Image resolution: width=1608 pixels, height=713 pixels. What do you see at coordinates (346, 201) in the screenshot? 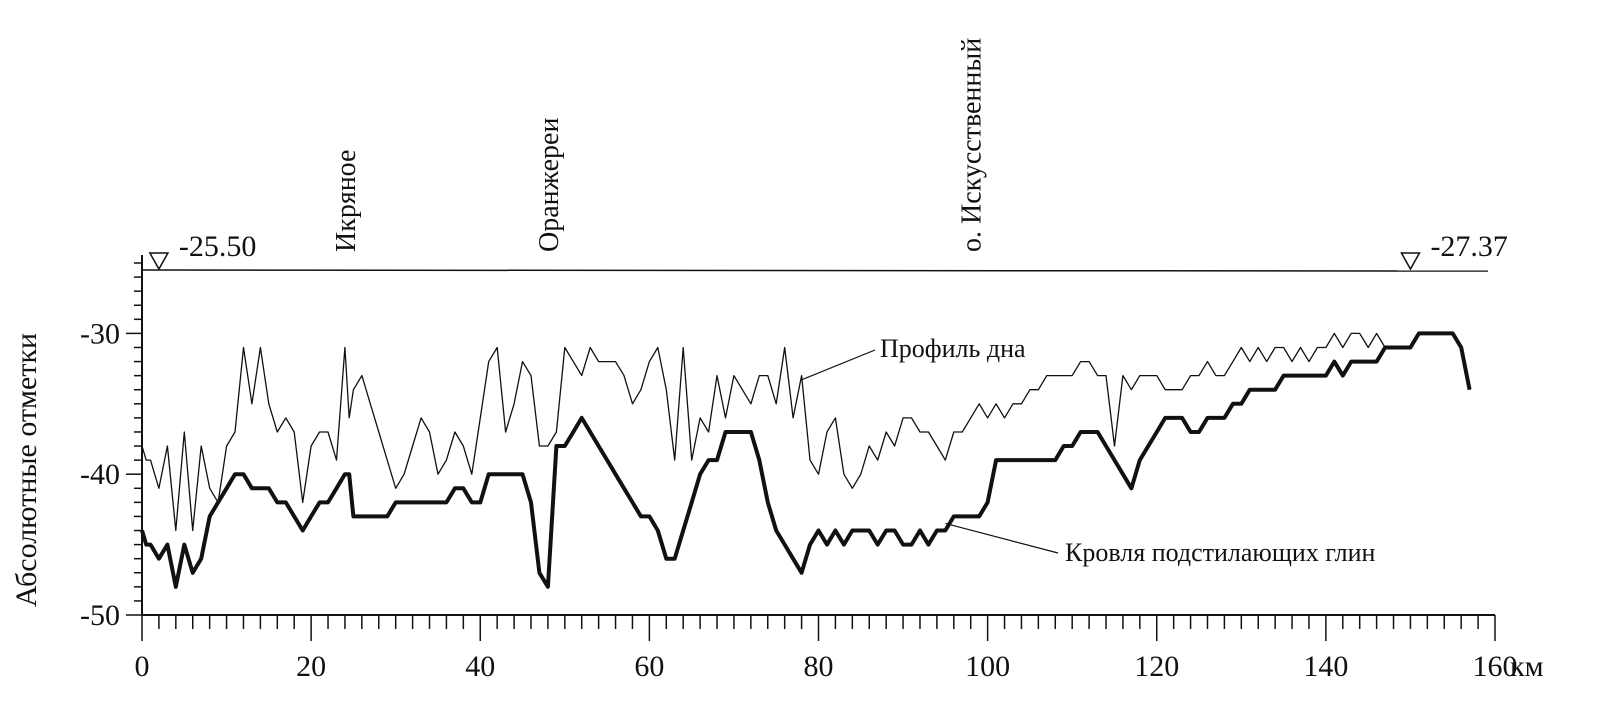
I see `place-label: Икряное` at bounding box center [346, 201].